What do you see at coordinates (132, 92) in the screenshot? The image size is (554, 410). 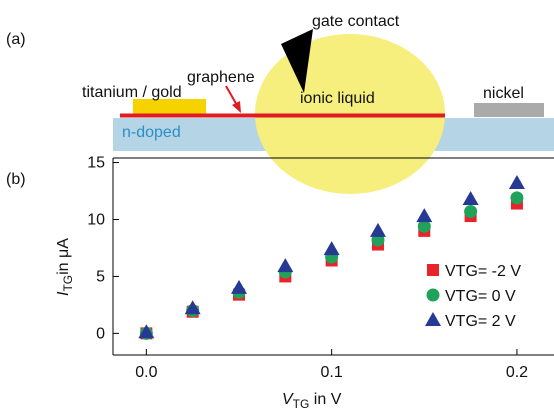 I see `label: titanium / gold` at bounding box center [132, 92].